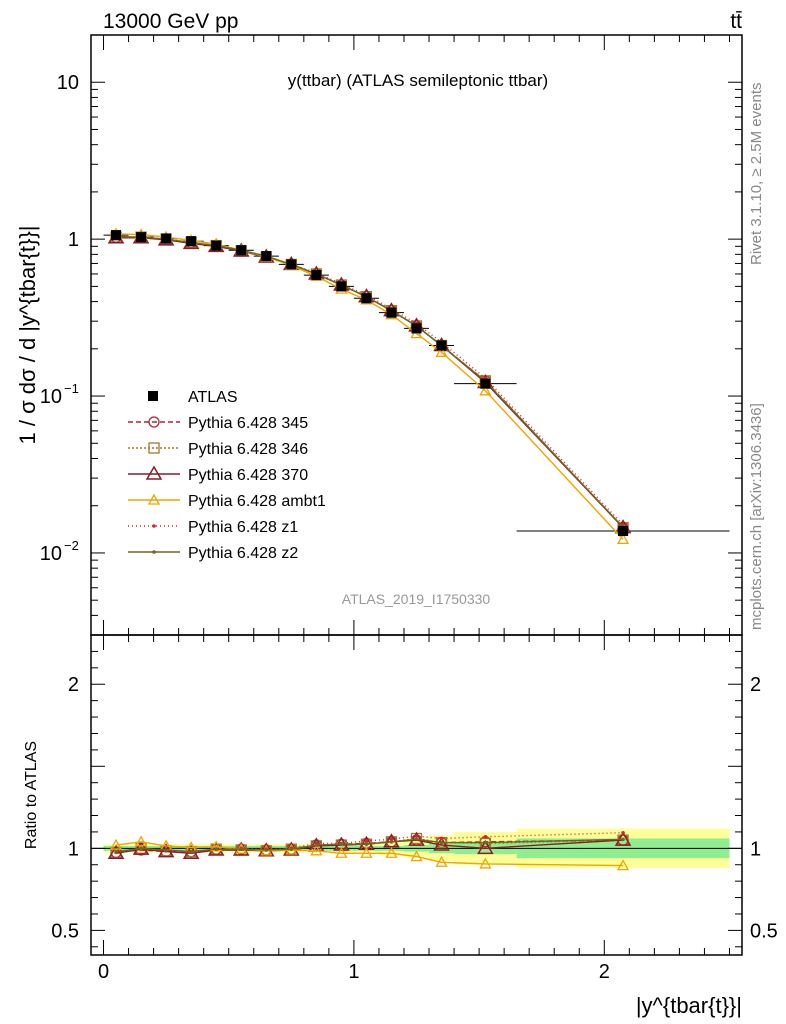 This screenshot has height=1024, width=786. I want to click on main-y-tick-label-2: 1, so click(73, 240).